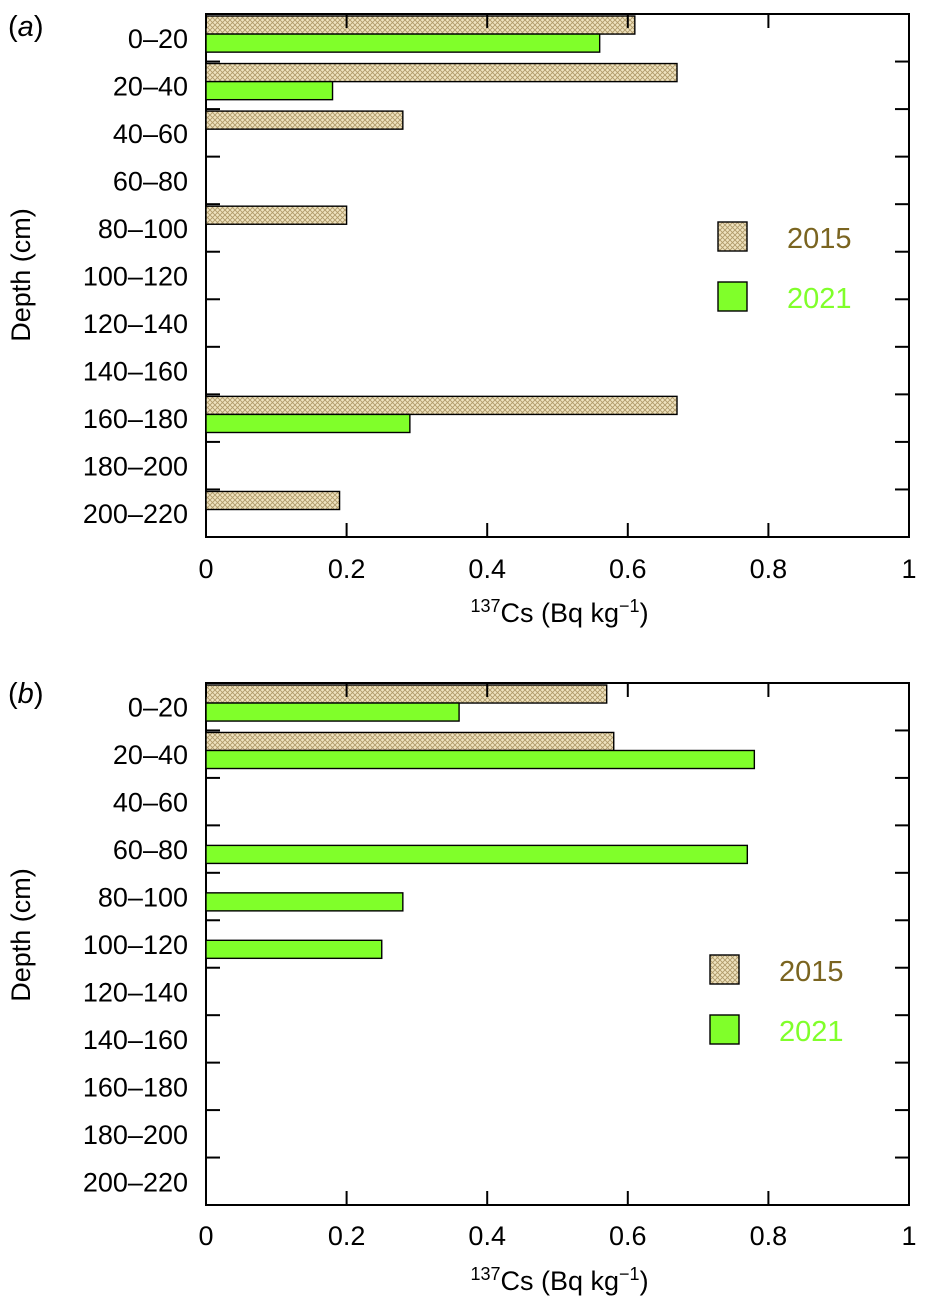 The width and height of the screenshot is (927, 1311). I want to click on panel-label: (a), so click(25, 27).